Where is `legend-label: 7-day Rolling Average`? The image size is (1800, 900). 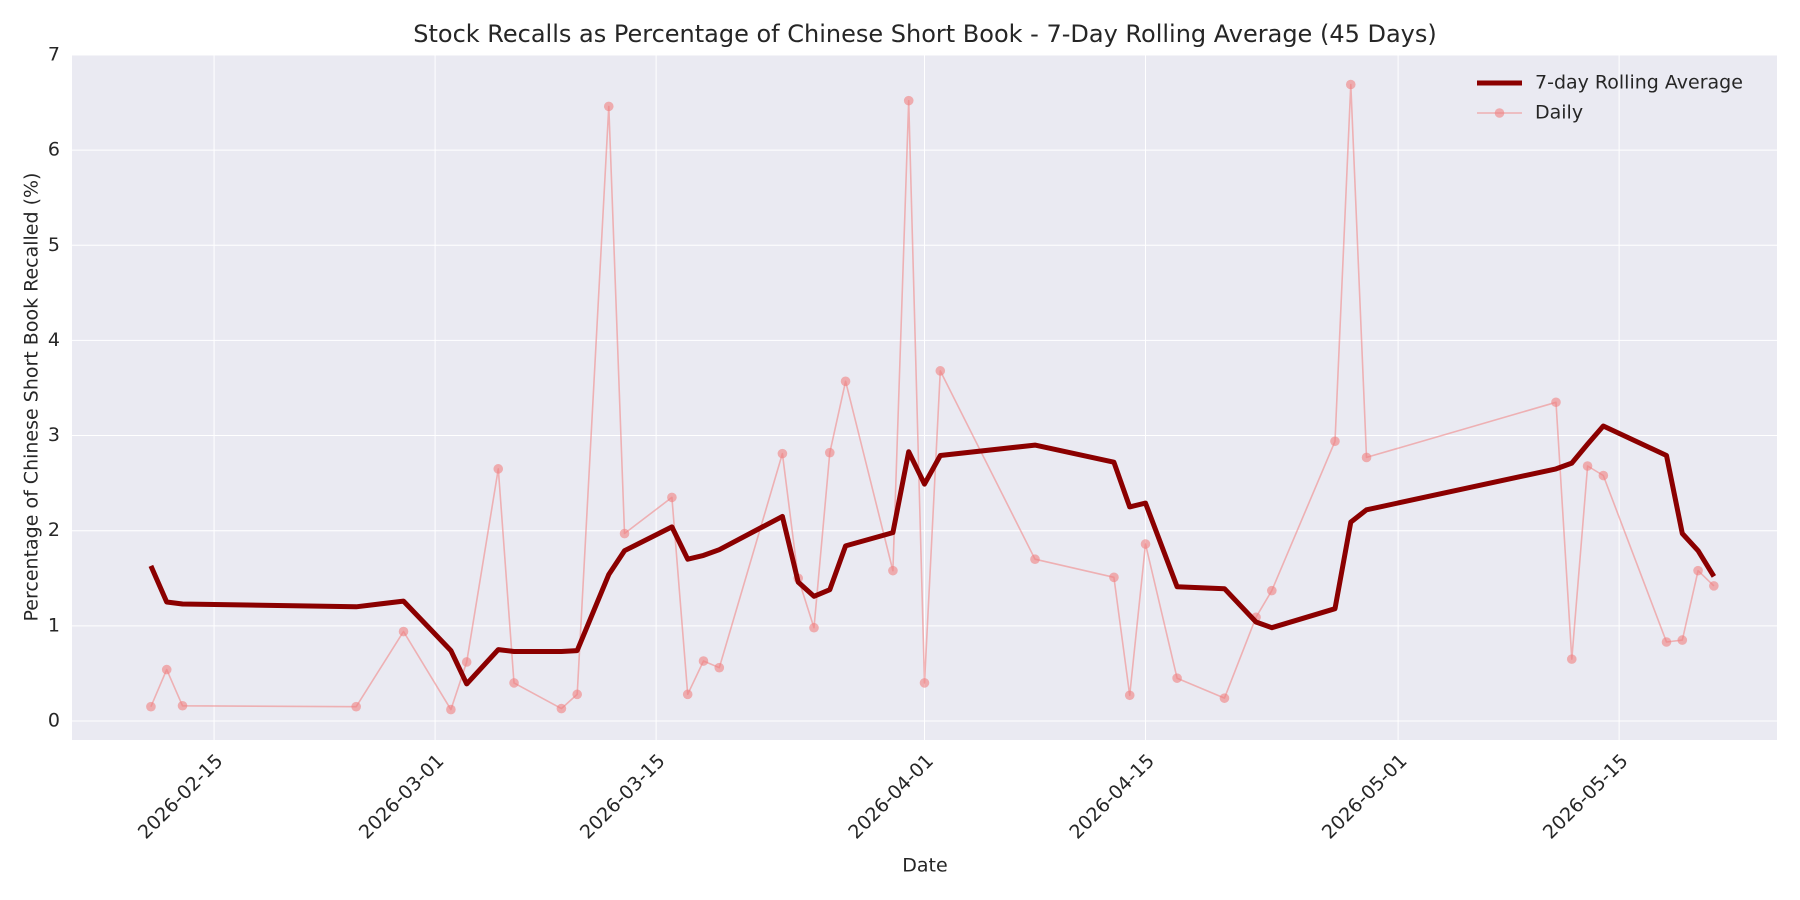
legend-label: 7-day Rolling Average is located at coordinates (1639, 83).